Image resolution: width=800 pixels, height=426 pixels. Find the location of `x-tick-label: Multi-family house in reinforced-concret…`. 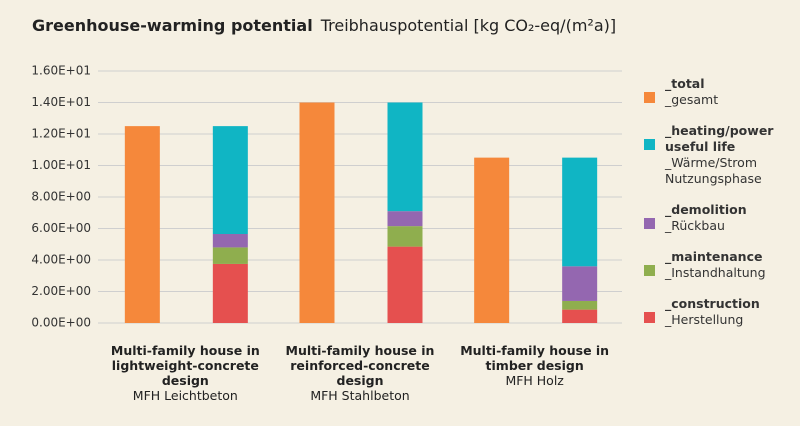

x-tick-label: Multi-family house in reinforced-concret… is located at coordinates (360, 373).